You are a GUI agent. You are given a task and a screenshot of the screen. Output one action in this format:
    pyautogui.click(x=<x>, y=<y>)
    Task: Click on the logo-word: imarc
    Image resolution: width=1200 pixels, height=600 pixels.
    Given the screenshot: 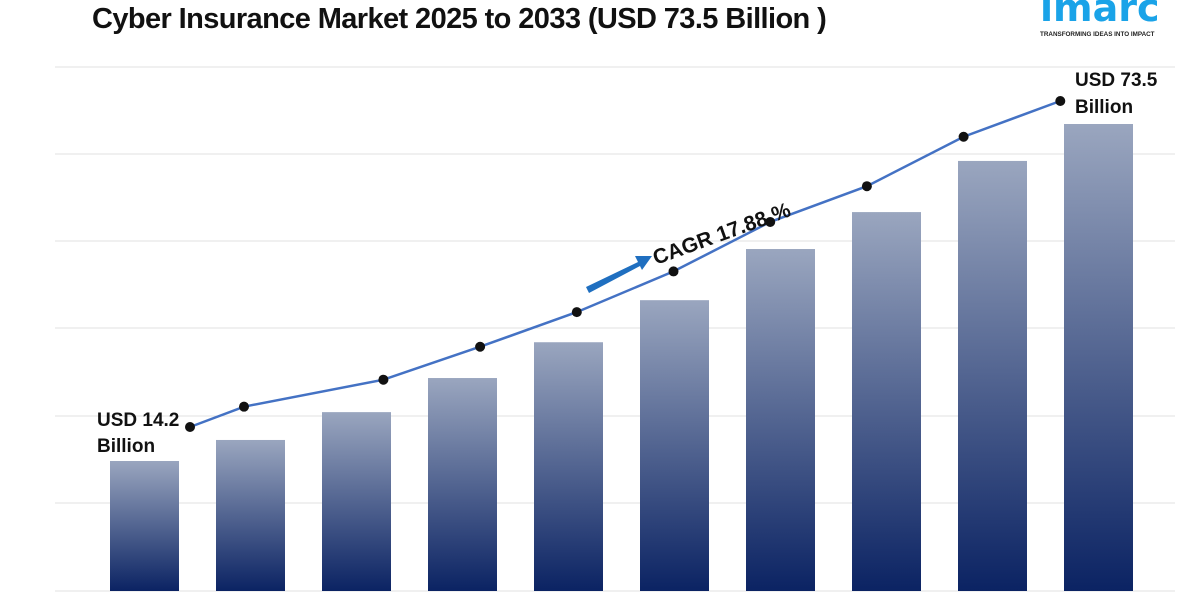 What is the action you would take?
    pyautogui.click(x=1100, y=15)
    